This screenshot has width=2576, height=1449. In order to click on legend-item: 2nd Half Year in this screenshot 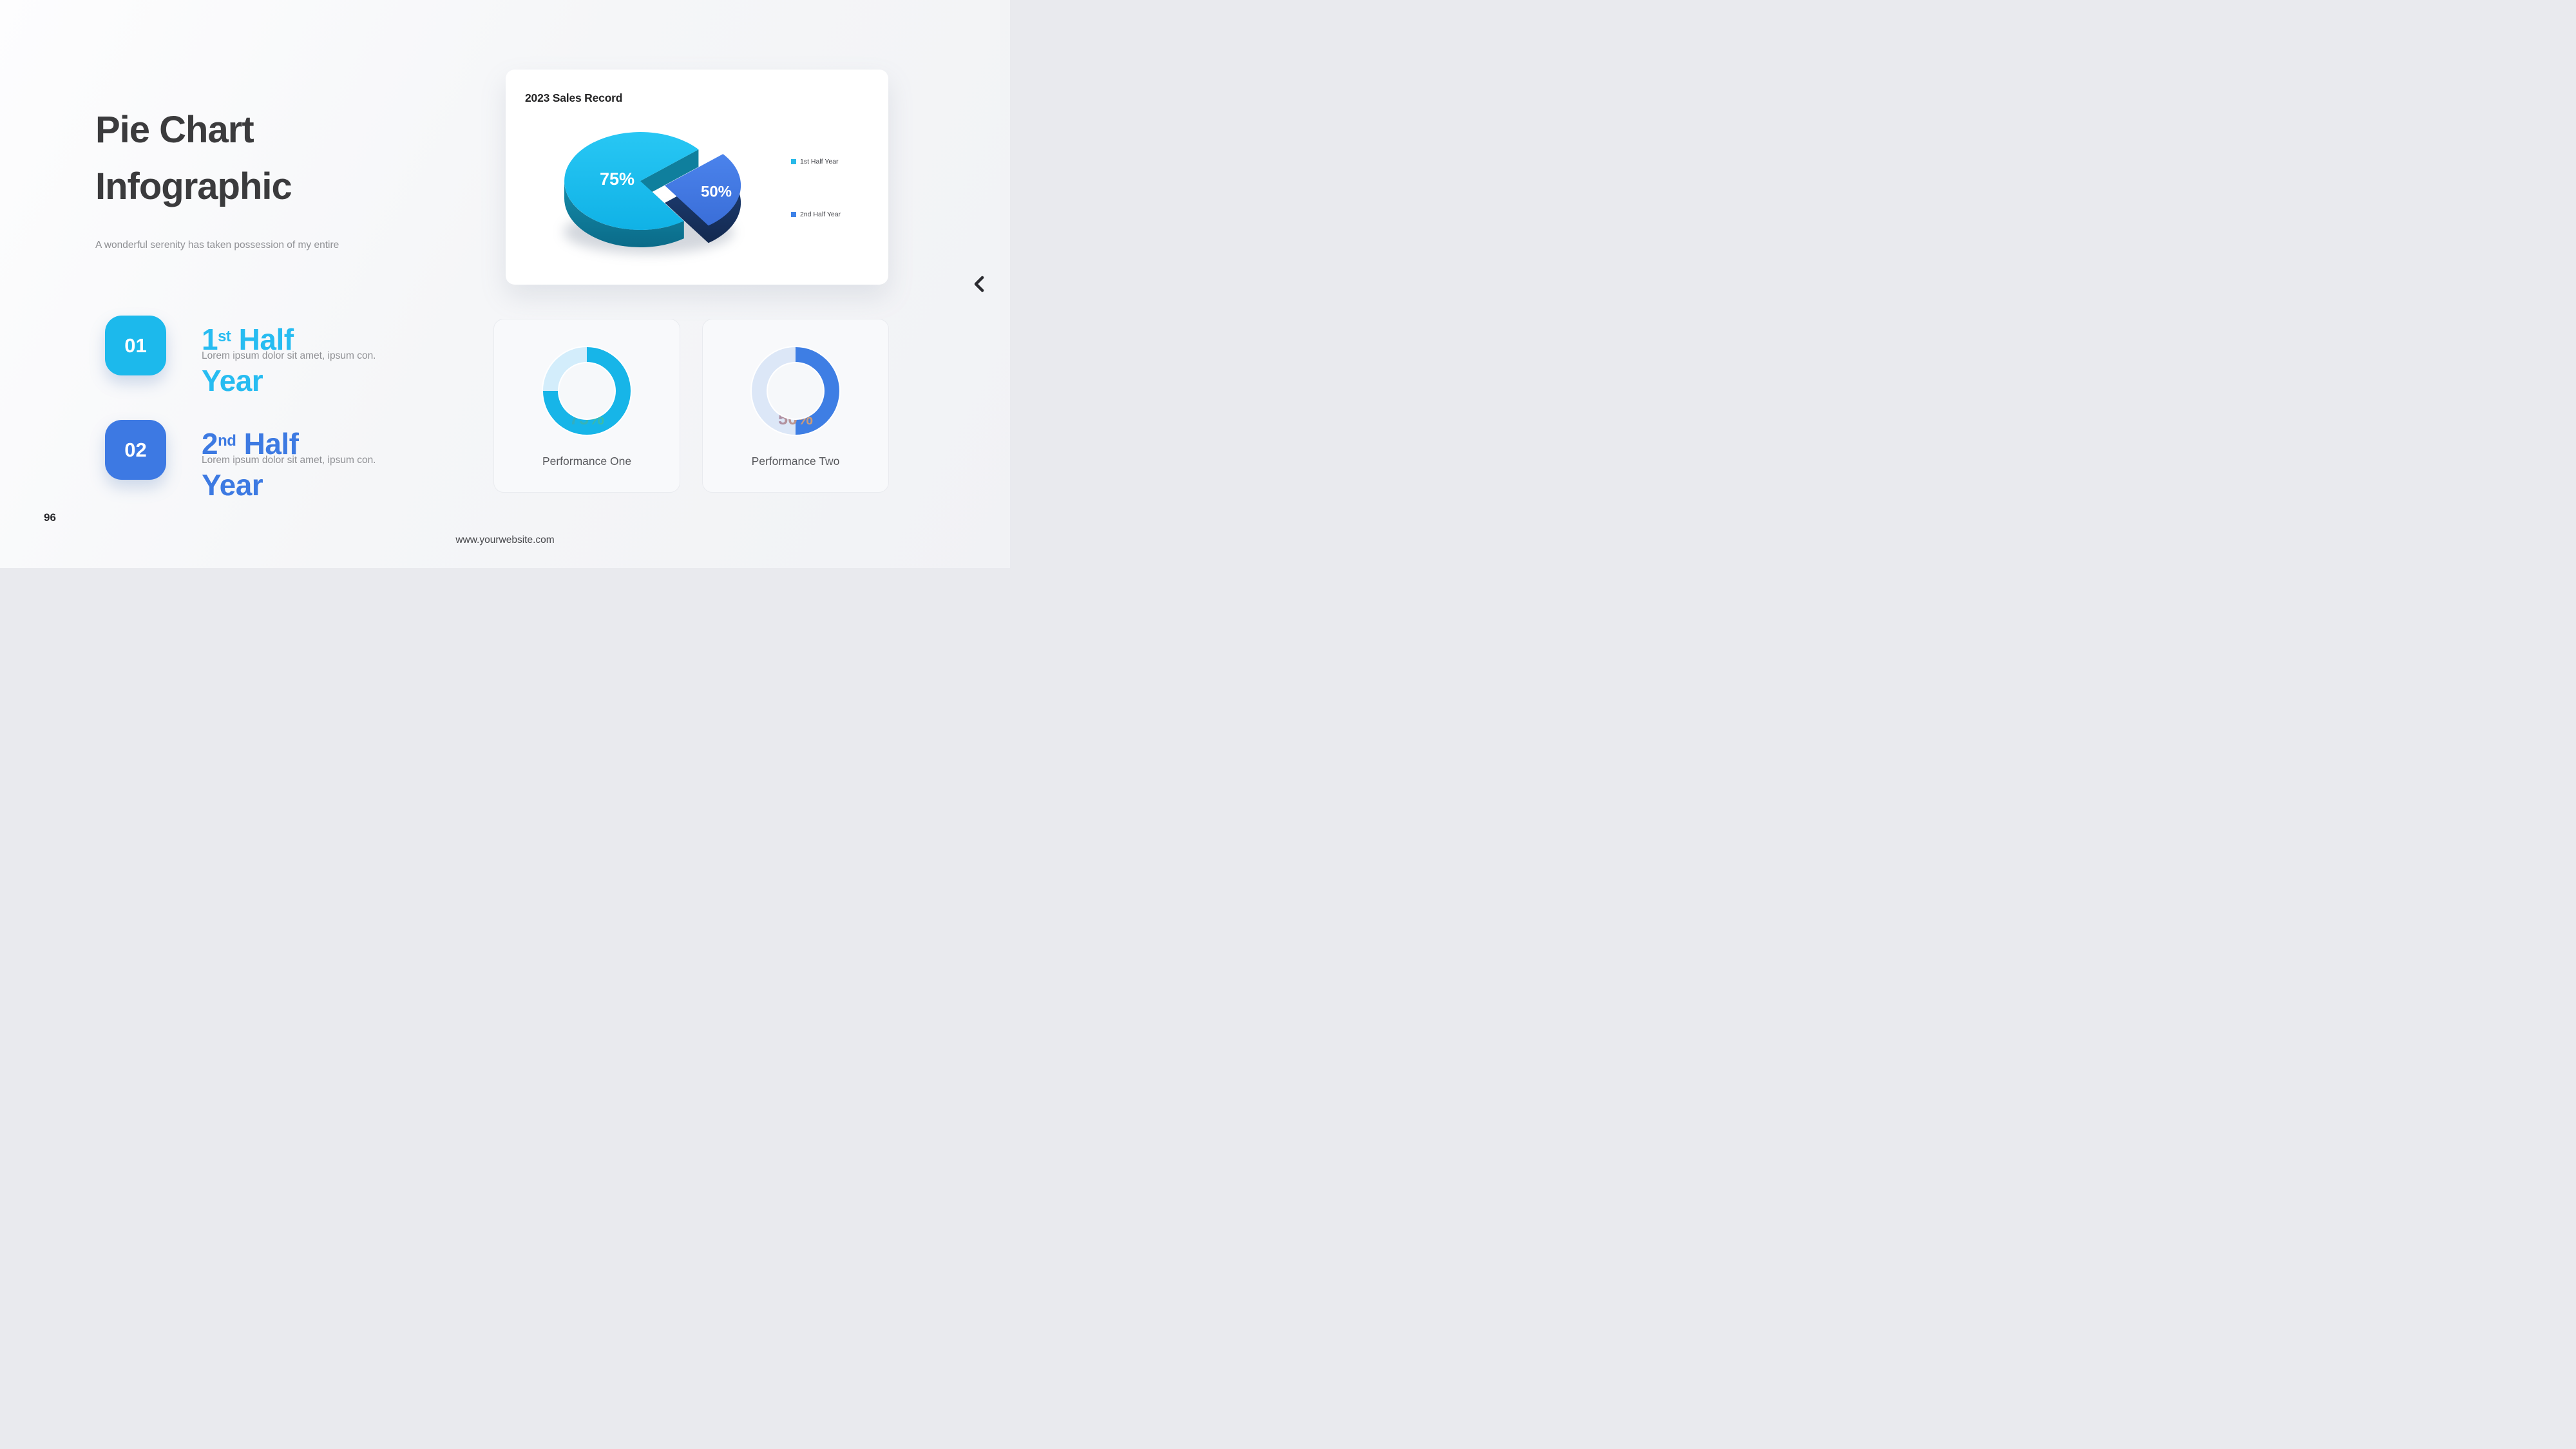, I will do `click(816, 215)`.